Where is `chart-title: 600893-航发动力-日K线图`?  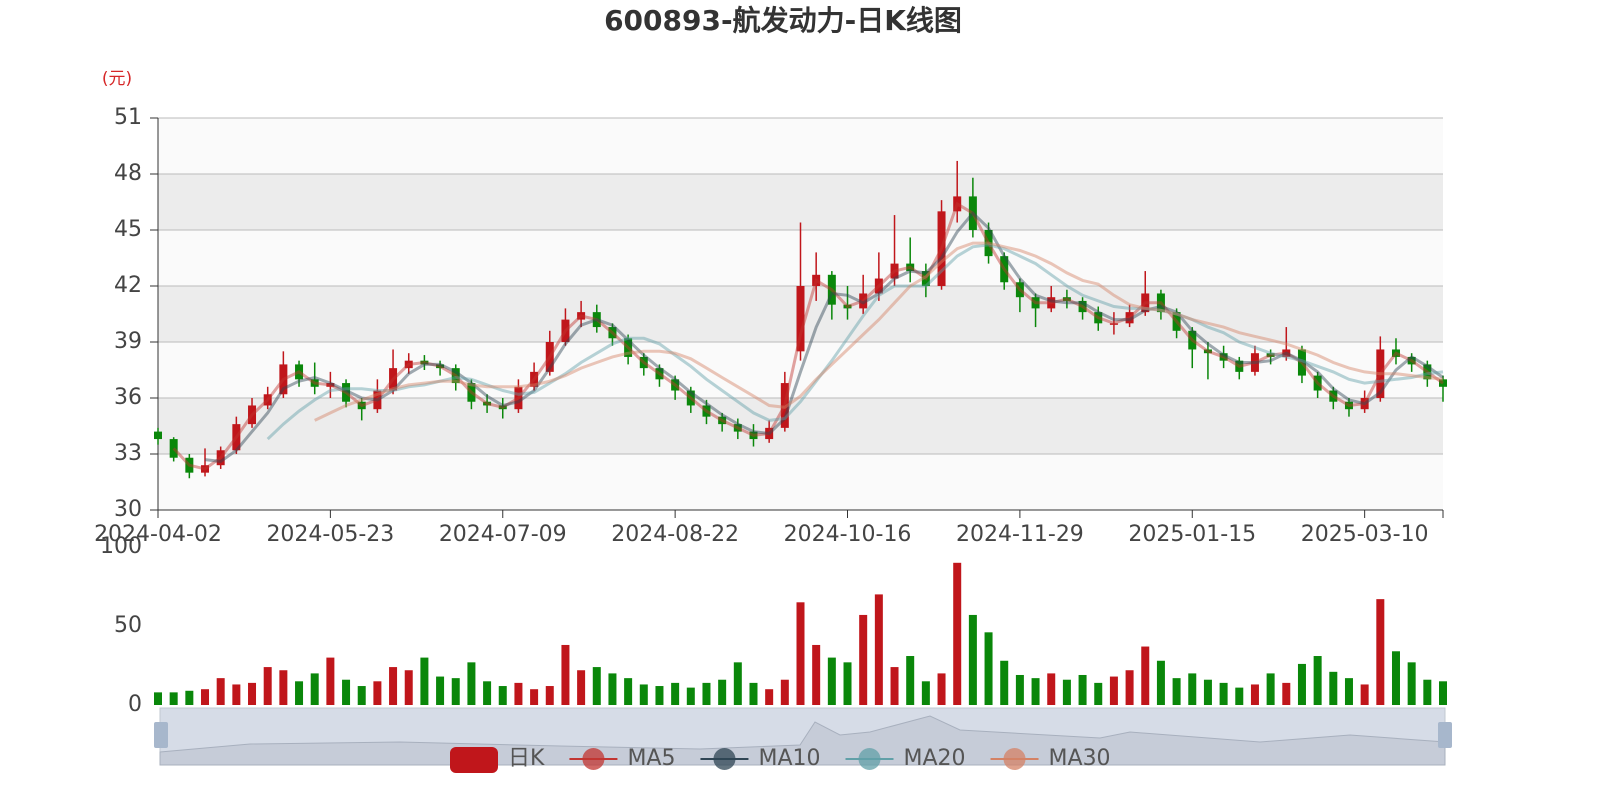 chart-title: 600893-航发动力-日K线图 is located at coordinates (783, 20).